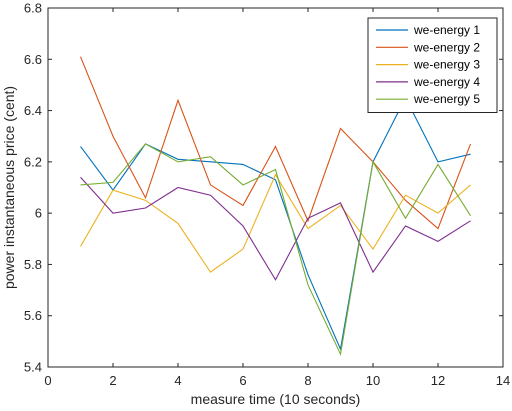 The width and height of the screenshot is (512, 411). I want to click on legend-label-5: we-energy 5, so click(446, 99).